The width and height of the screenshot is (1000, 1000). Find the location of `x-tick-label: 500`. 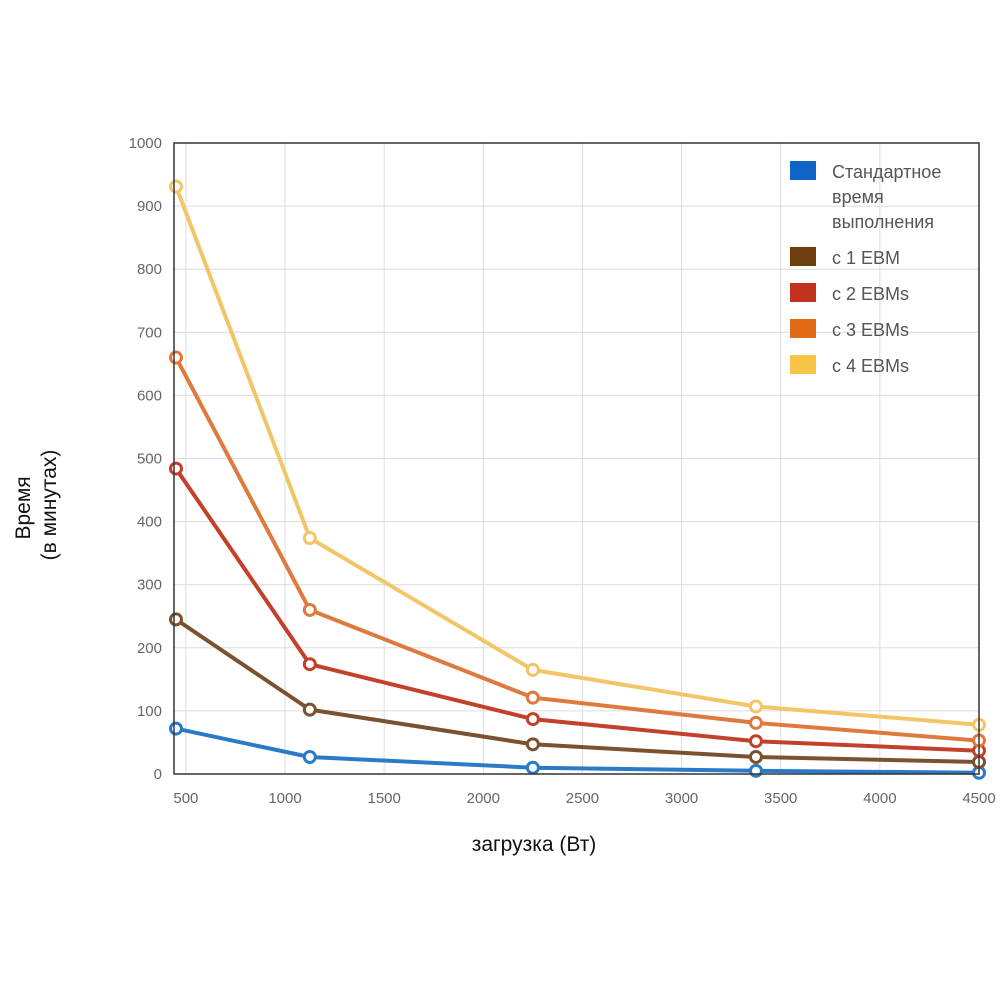

x-tick-label: 500 is located at coordinates (185, 798).